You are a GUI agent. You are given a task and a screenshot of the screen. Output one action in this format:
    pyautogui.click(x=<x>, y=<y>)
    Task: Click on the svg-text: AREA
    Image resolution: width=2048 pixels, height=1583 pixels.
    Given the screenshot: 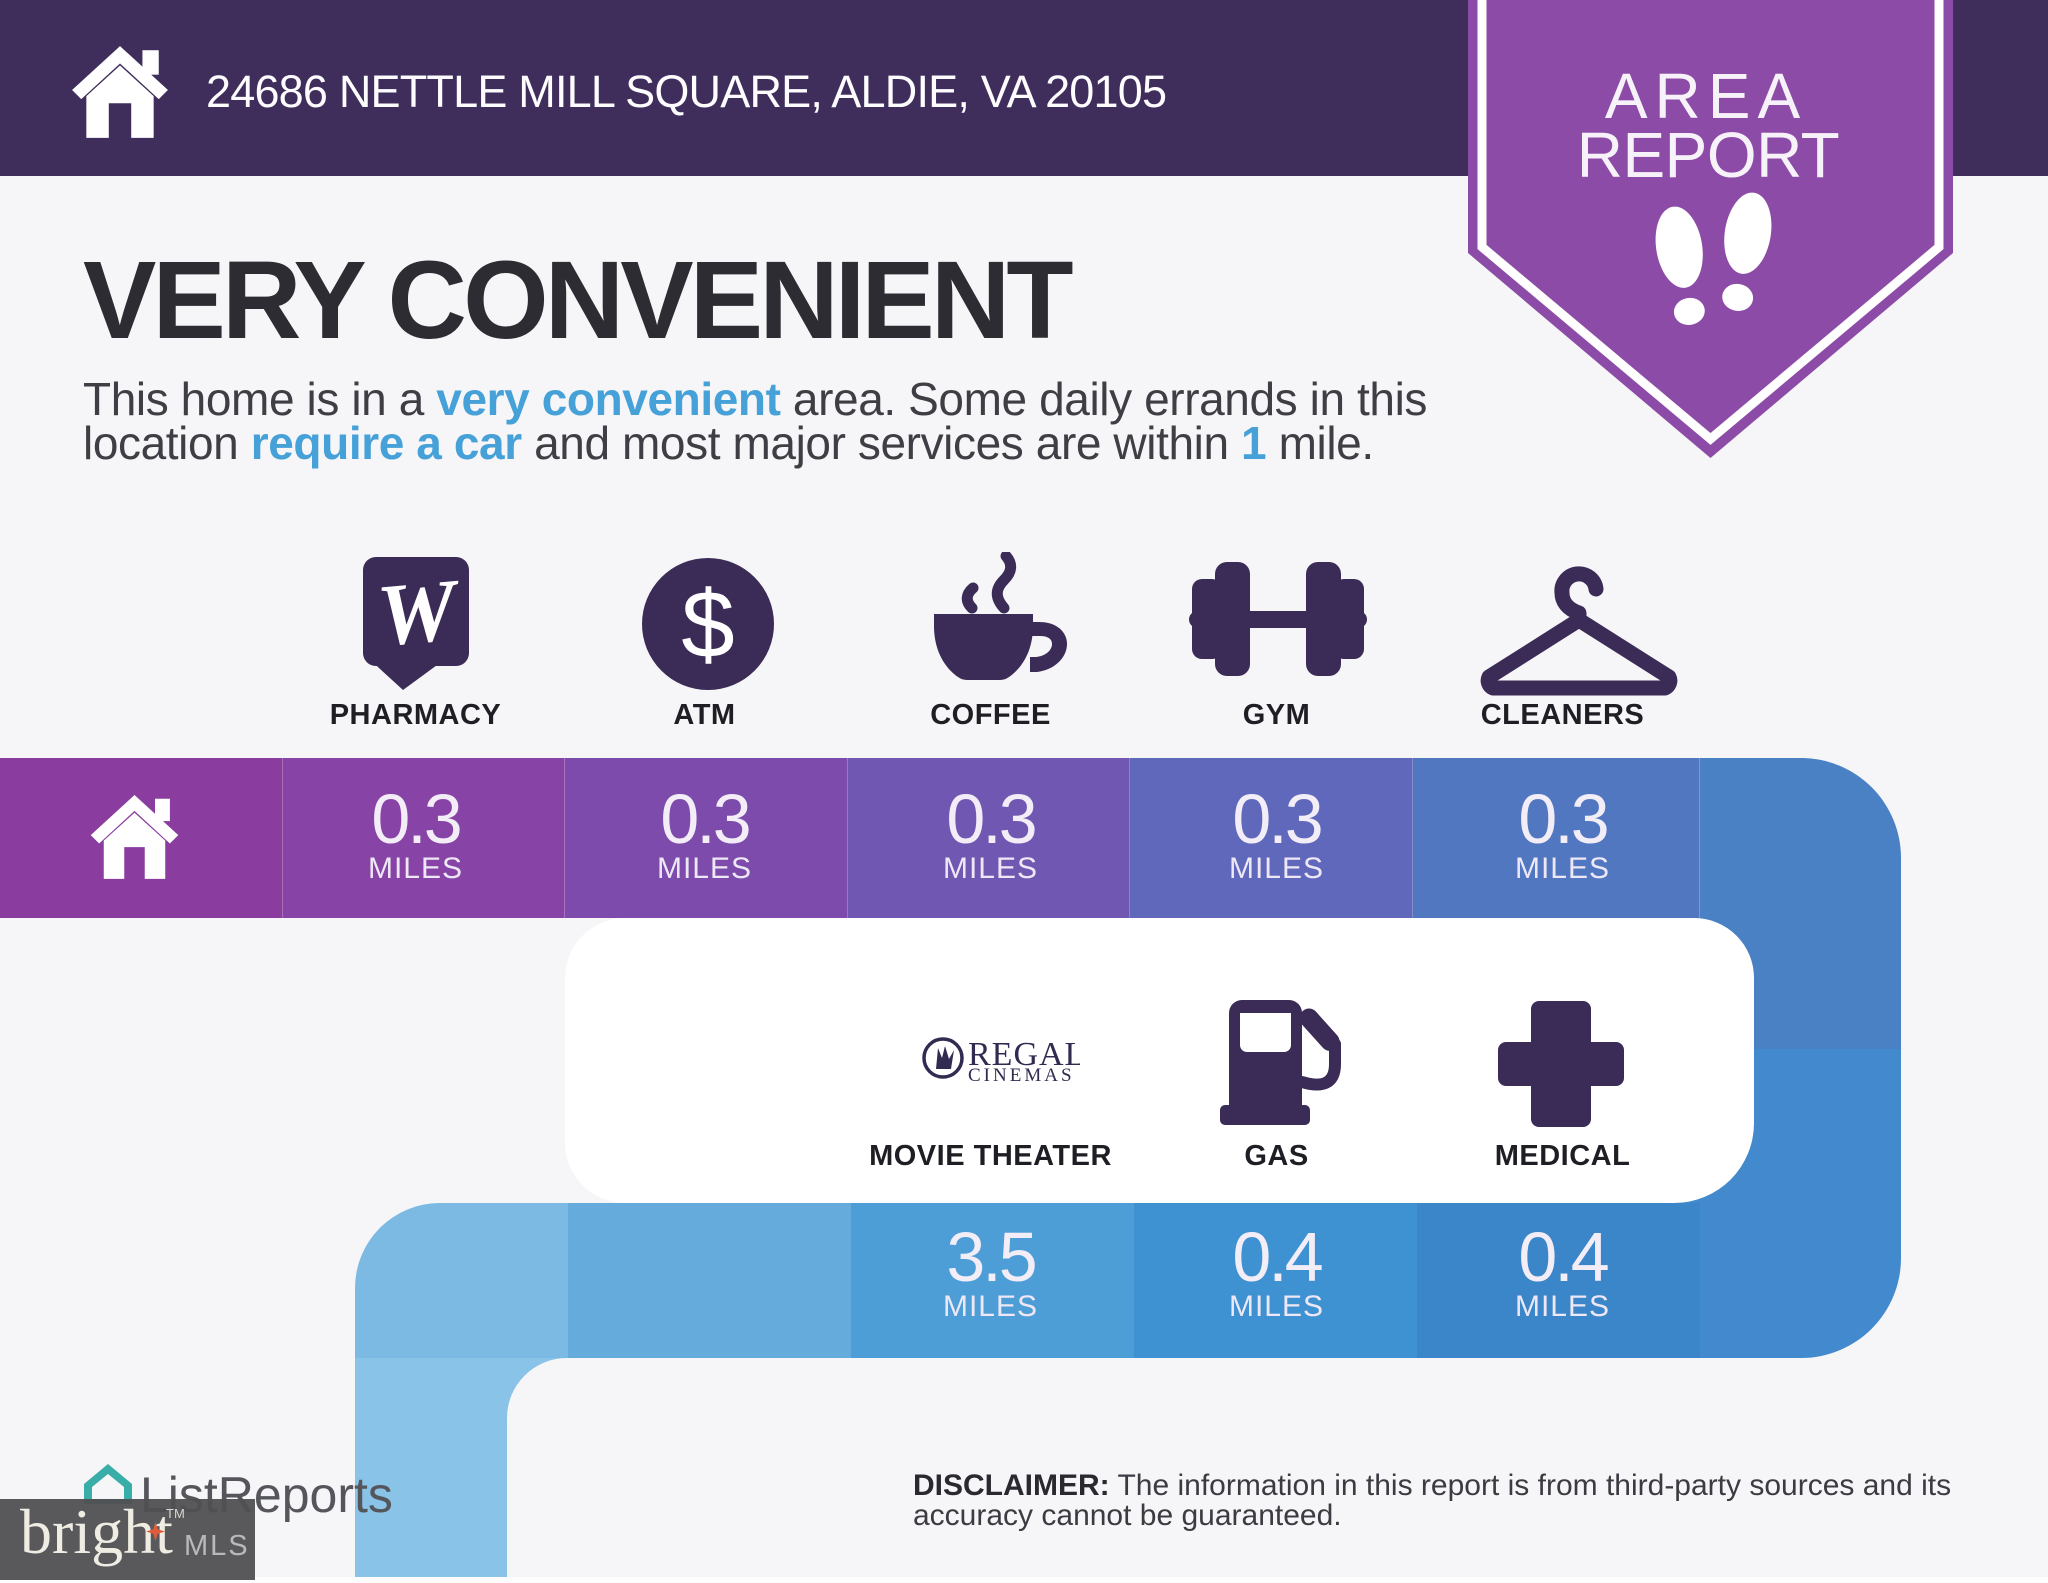 What is the action you would take?
    pyautogui.click(x=1706, y=96)
    